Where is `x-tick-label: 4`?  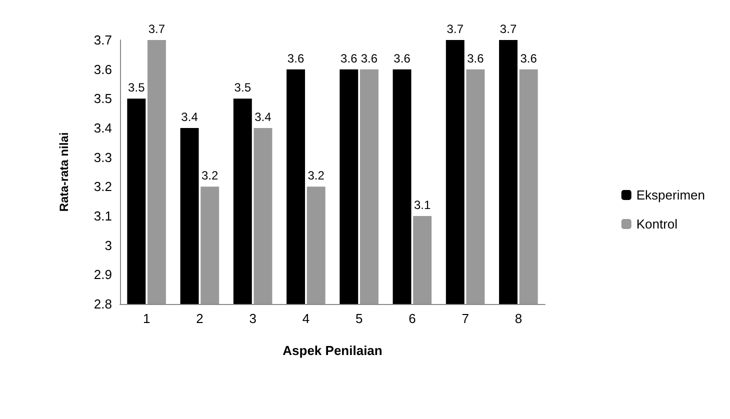 x-tick-label: 4 is located at coordinates (306, 318).